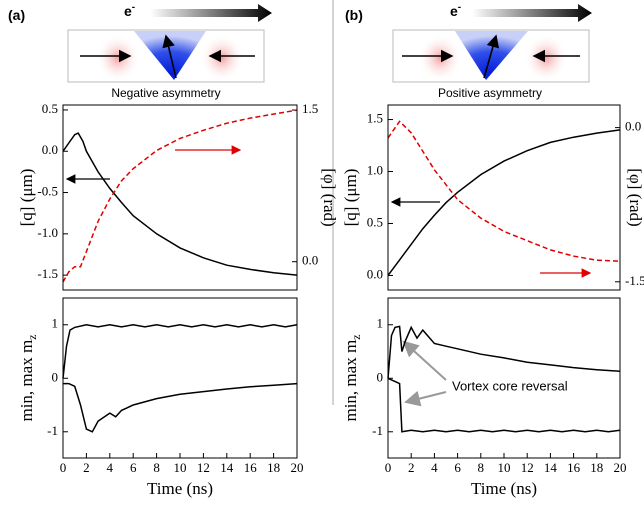 Image resolution: width=644 pixels, height=507 pixels. I want to click on vortex-wedge, so click(491, 55).